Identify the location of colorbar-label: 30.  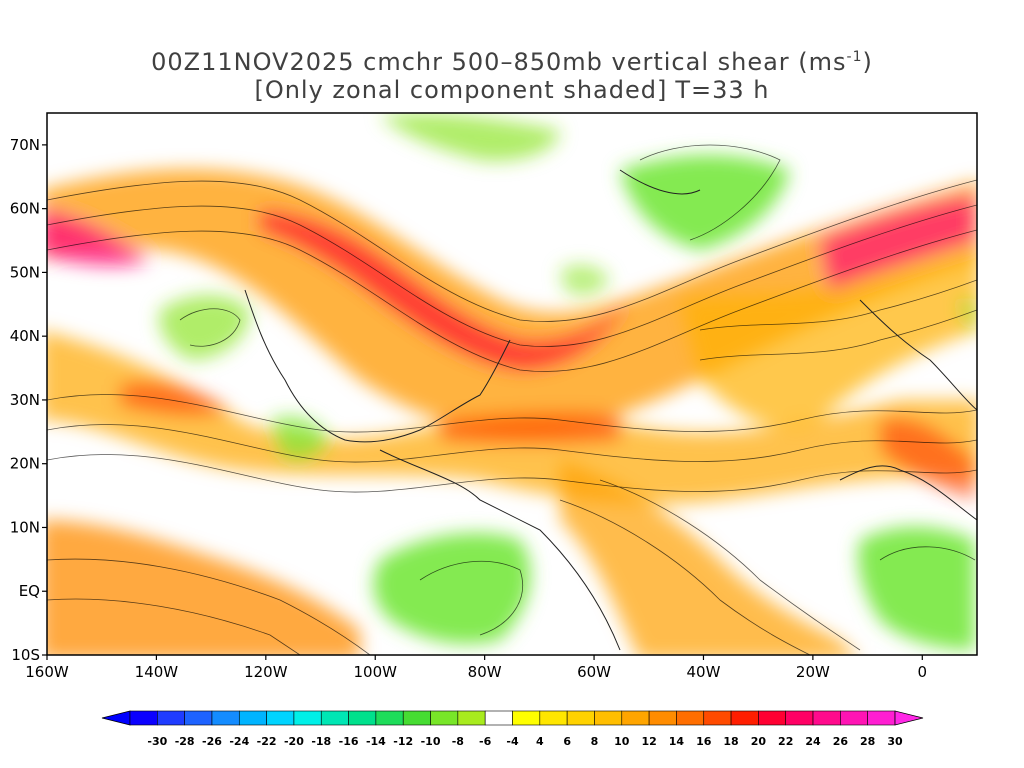
(895, 741).